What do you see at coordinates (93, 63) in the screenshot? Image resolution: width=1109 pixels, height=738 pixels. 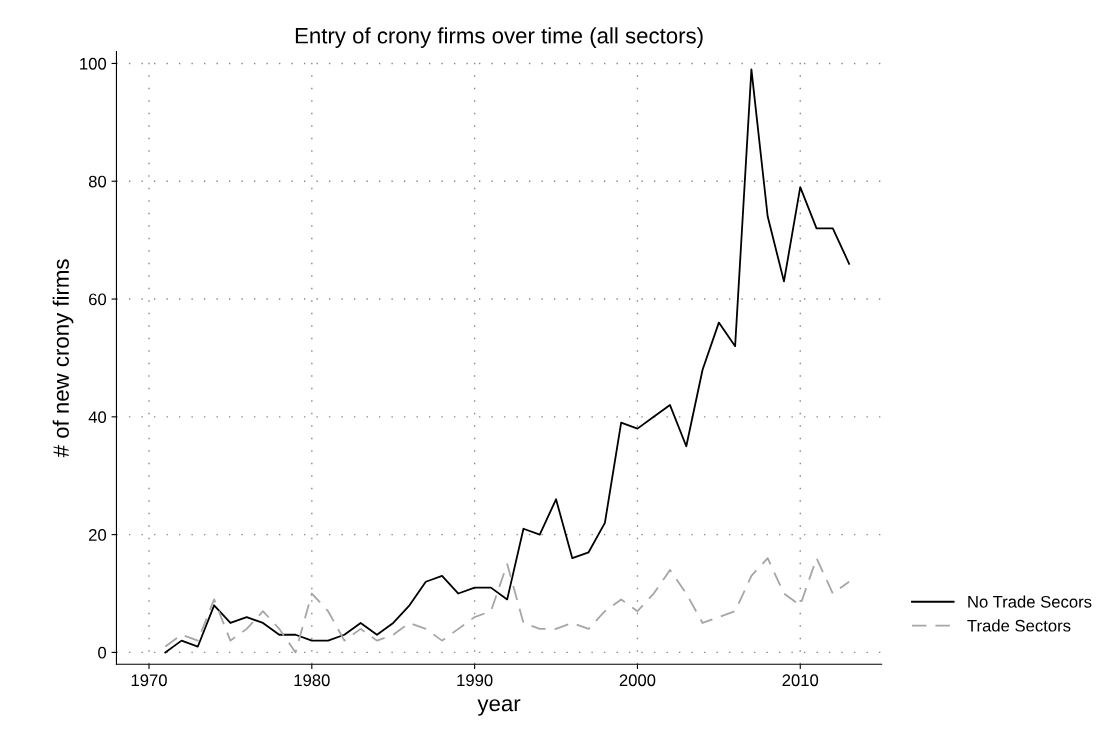 I see `y-tick-label: 100` at bounding box center [93, 63].